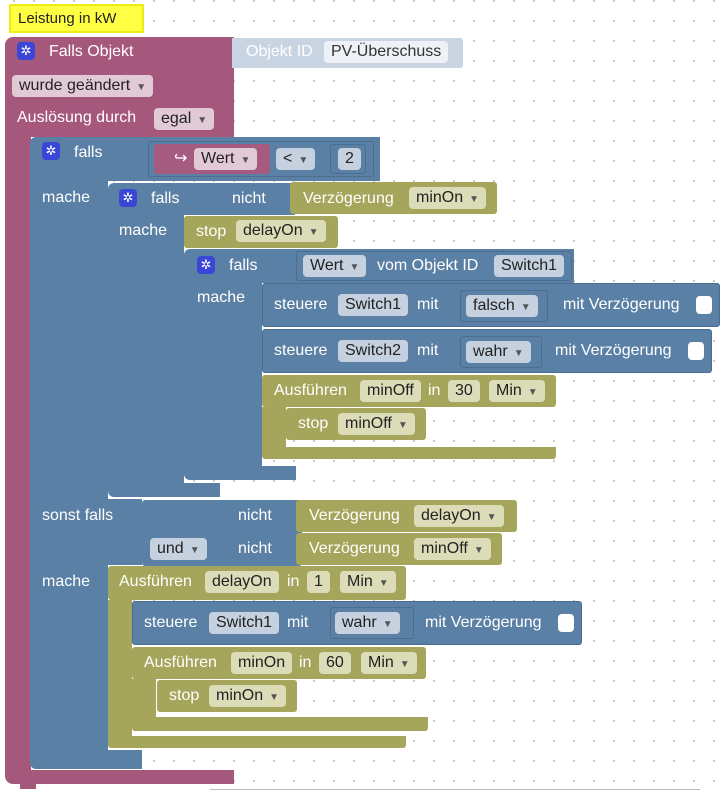  I want to click on control-object-1: Switch1, so click(373, 305).